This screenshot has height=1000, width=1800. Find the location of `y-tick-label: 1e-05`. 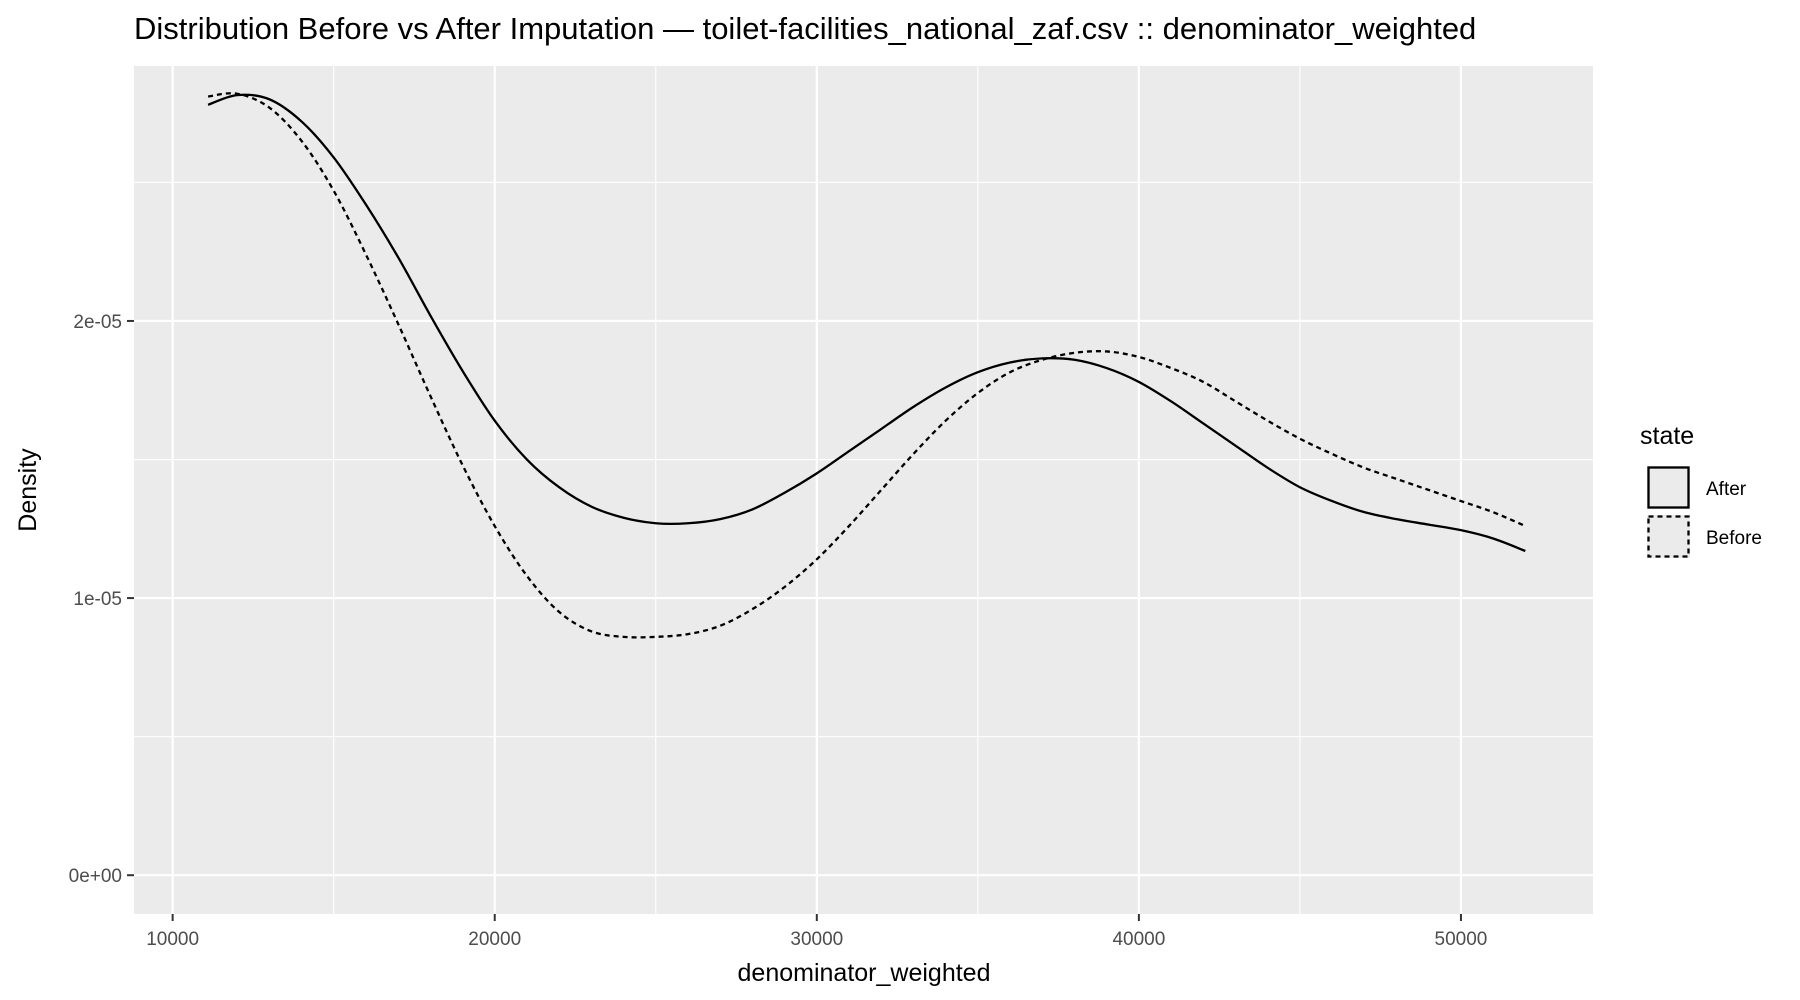

y-tick-label: 1e-05 is located at coordinates (97, 599).